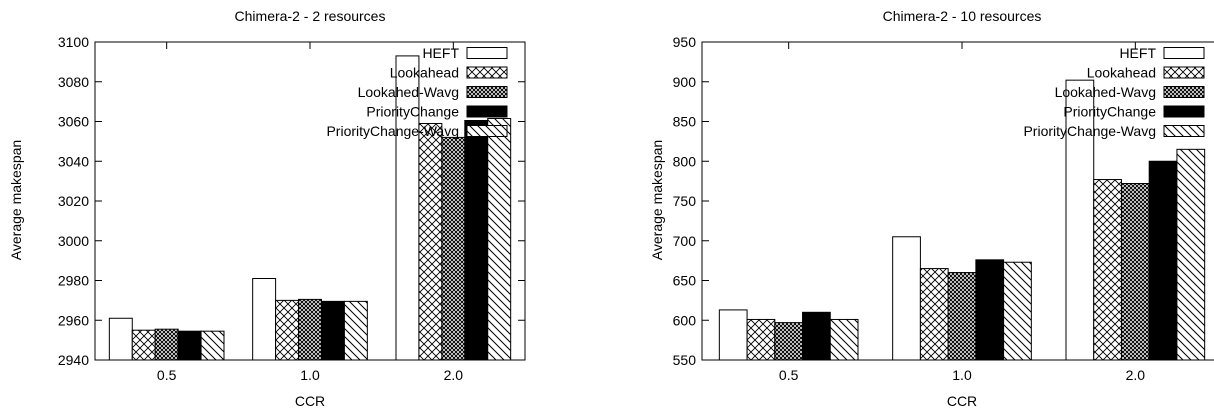 The width and height of the screenshot is (1214, 412). Describe the element at coordinates (73, 82) in the screenshot. I see `y-tick-label: 3080` at that location.